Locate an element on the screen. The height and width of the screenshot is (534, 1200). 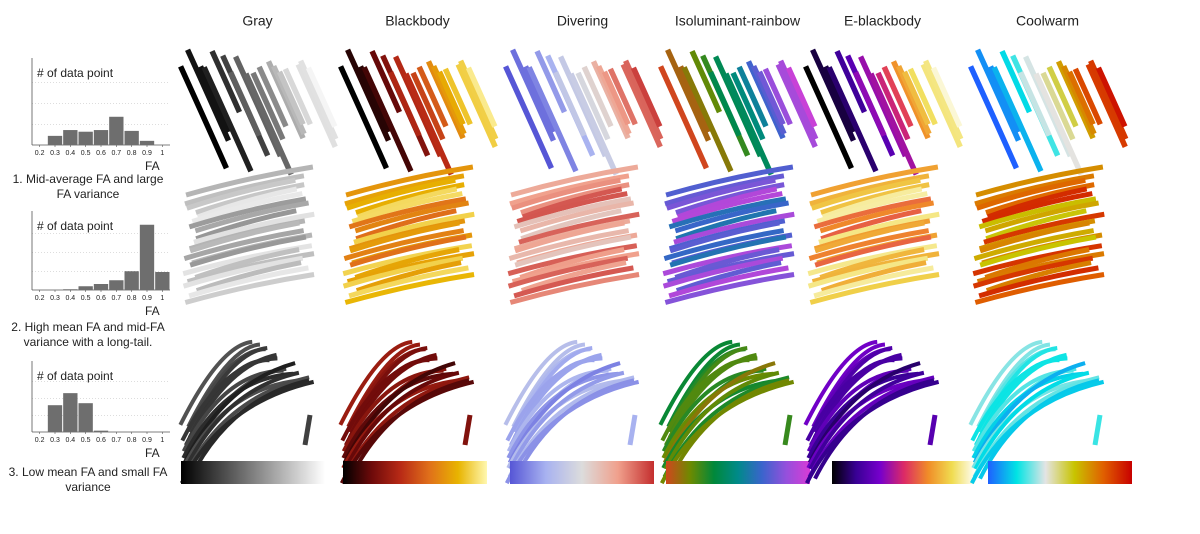
row-caption: 1. Mid-average FA and large FA variance is located at coordinates (88, 186).